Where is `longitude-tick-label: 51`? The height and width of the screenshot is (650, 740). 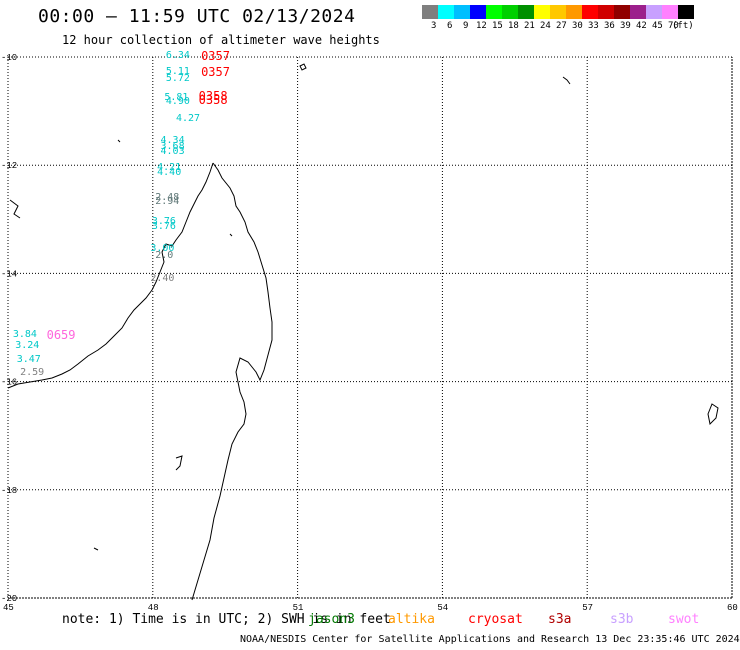 longitude-tick-label: 51 is located at coordinates (298, 608).